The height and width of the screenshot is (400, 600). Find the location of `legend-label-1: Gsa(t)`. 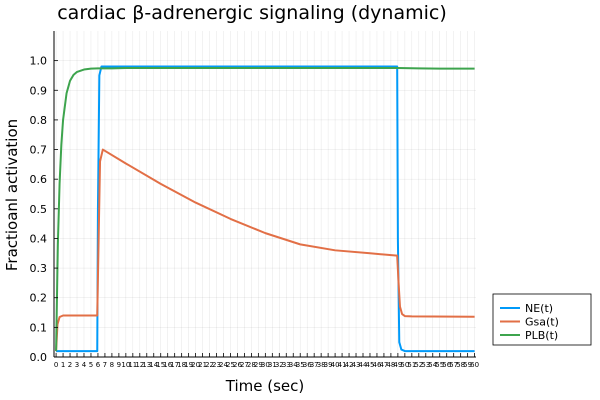

legend-label-1: Gsa(t) is located at coordinates (542, 322).